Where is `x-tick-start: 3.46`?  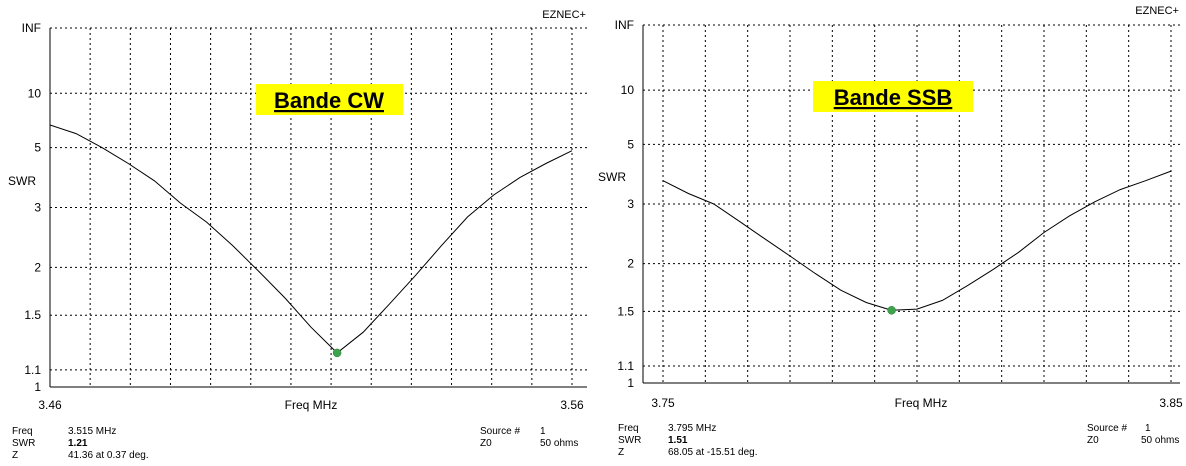 x-tick-start: 3.46 is located at coordinates (50, 405).